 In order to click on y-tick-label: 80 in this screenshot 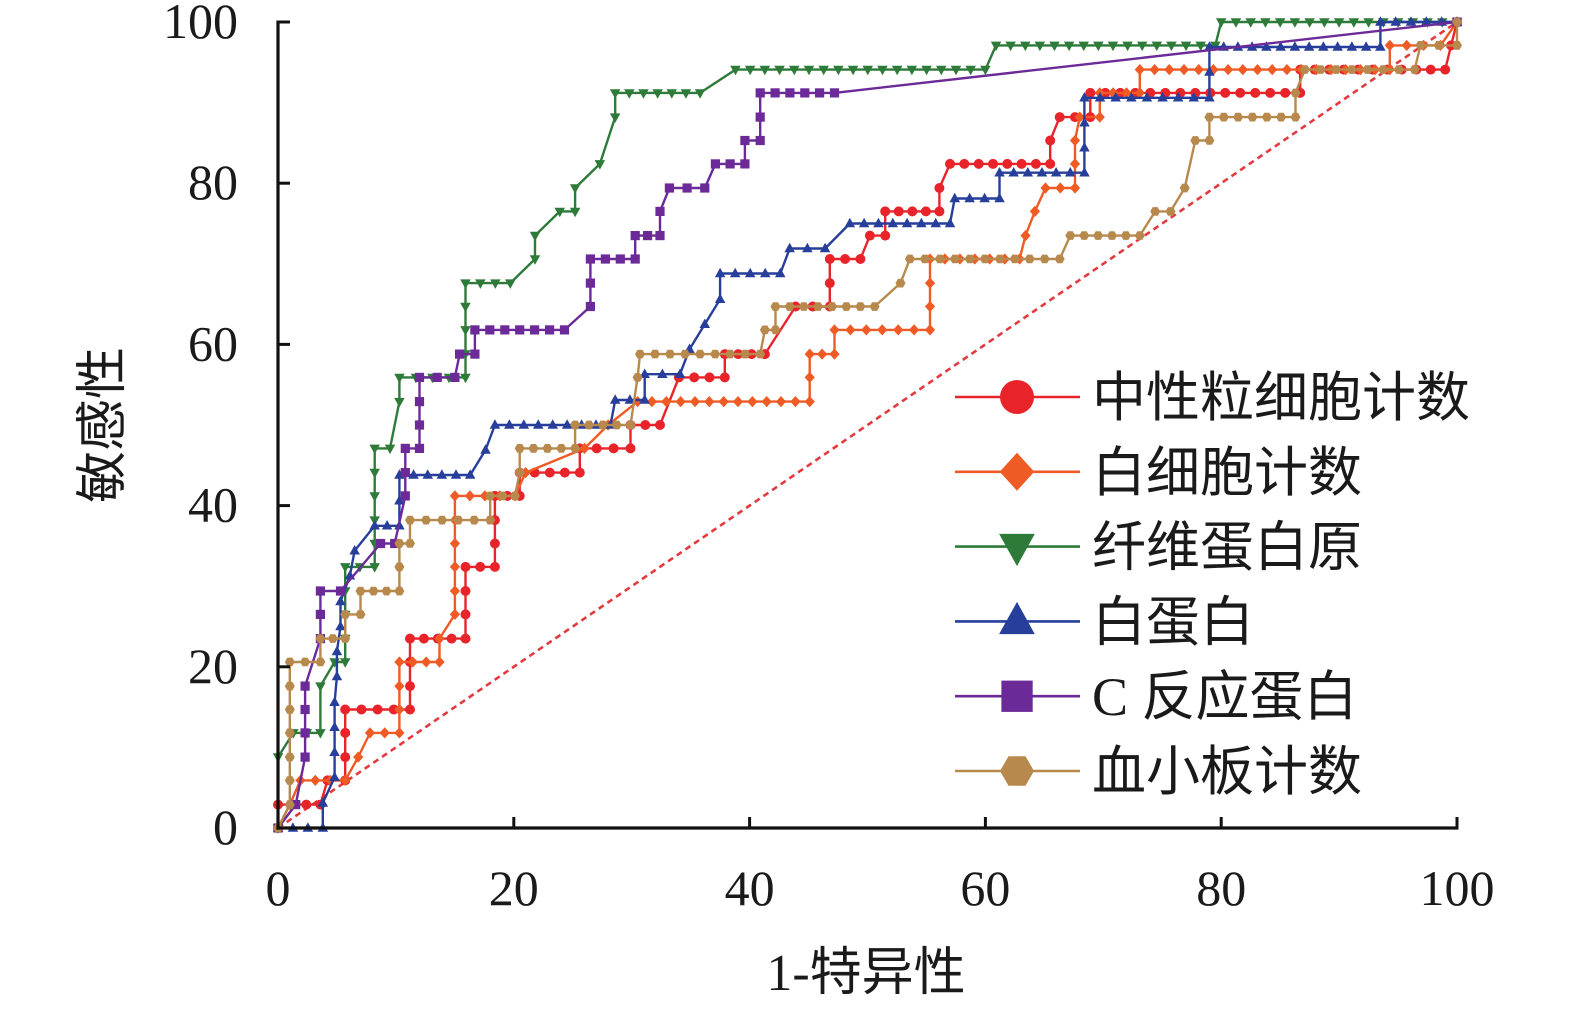, I will do `click(213, 182)`.